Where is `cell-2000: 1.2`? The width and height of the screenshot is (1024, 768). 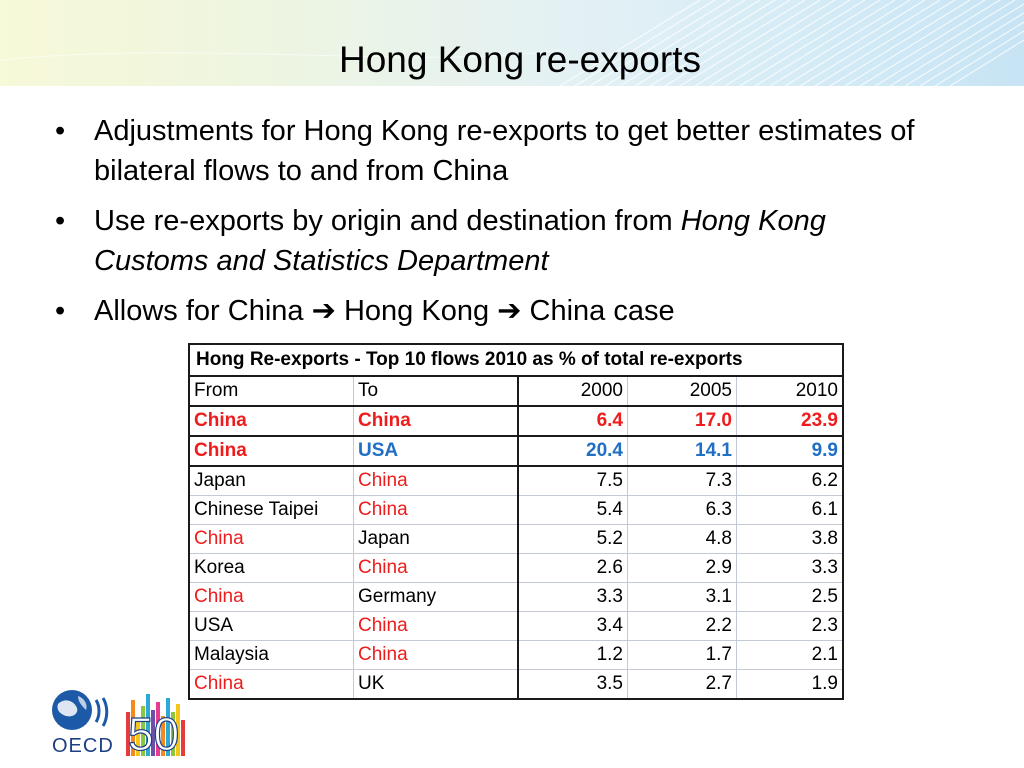
cell-2000: 1.2 is located at coordinates (572, 655).